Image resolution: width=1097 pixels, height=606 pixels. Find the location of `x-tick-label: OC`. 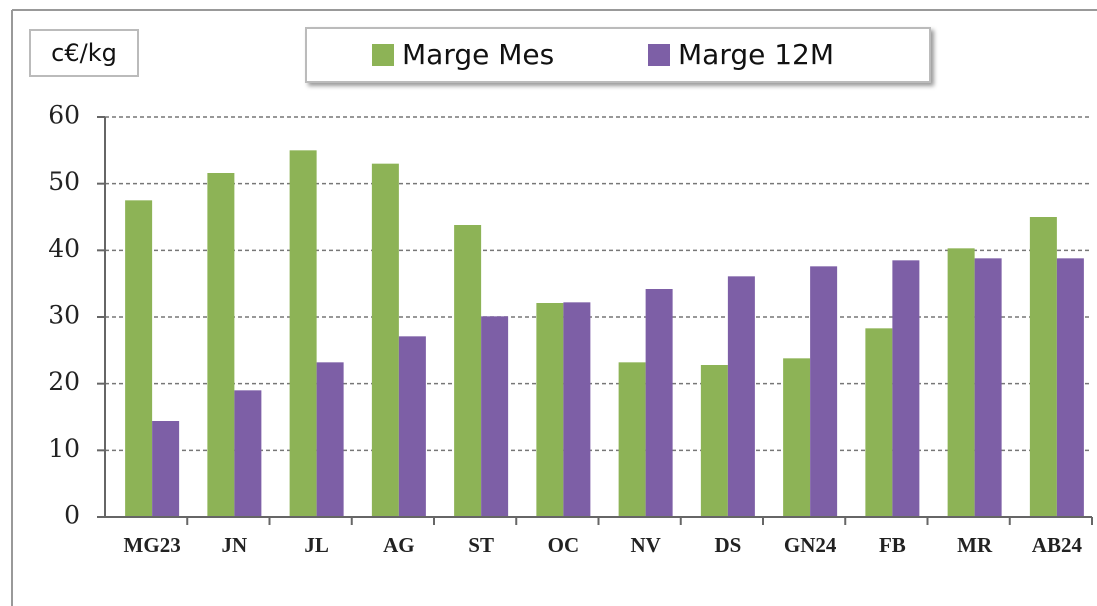

x-tick-label: OC is located at coordinates (564, 545).